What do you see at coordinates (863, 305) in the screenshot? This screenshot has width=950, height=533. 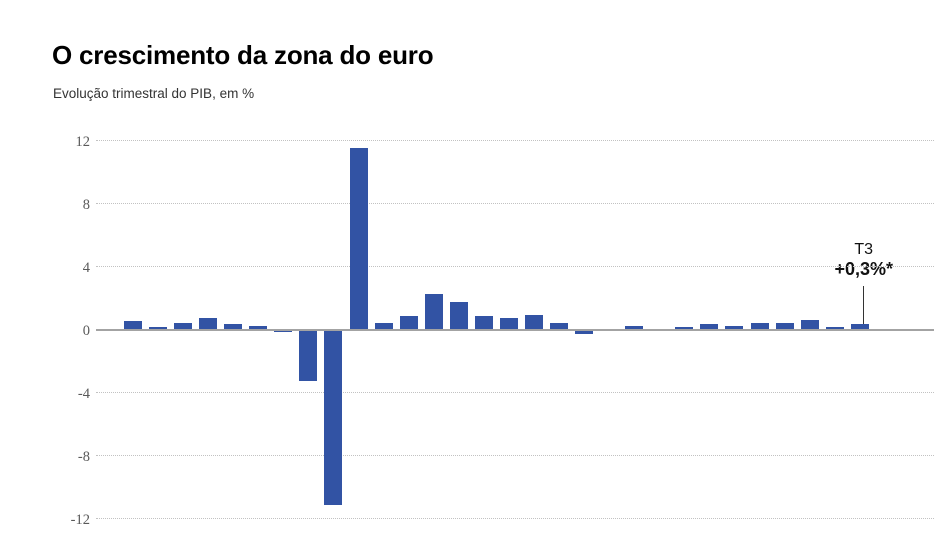 I see `annotation-pointer-line` at bounding box center [863, 305].